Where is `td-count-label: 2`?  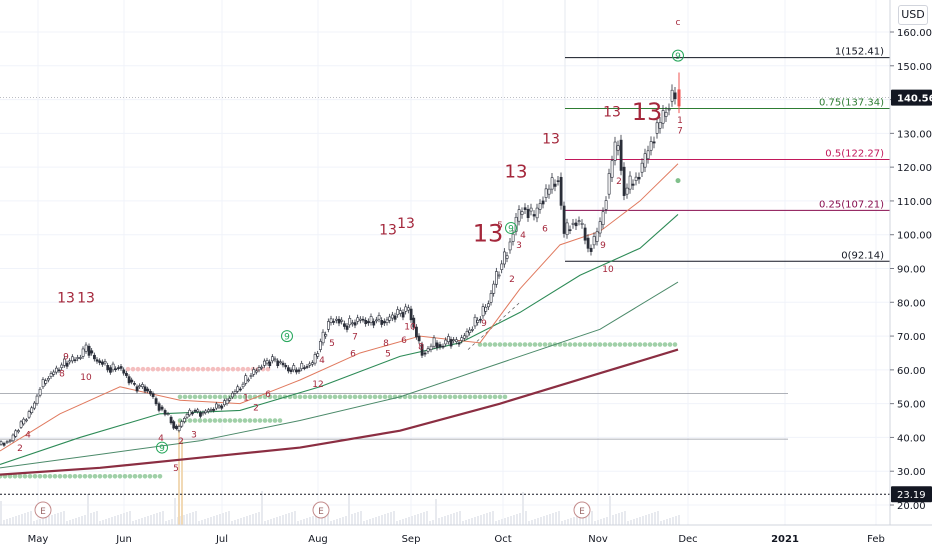 td-count-label: 2 is located at coordinates (619, 182).